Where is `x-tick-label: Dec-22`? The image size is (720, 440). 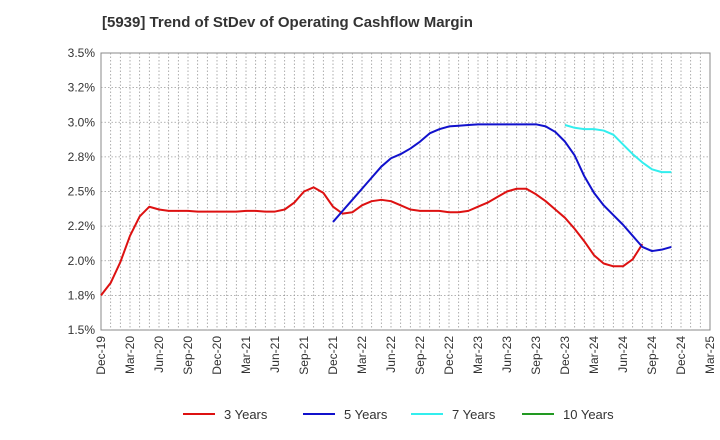
x-tick-label: Dec-22 is located at coordinates (449, 355).